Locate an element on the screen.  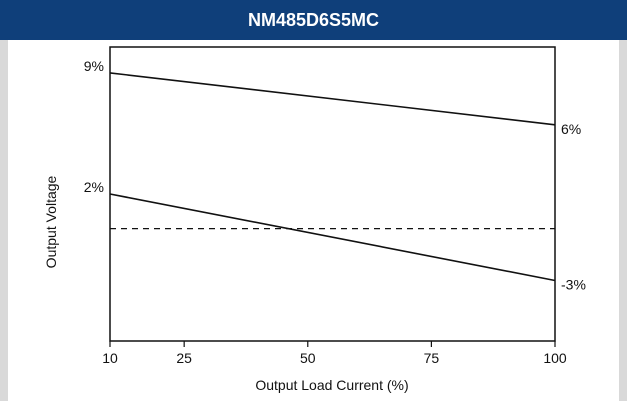
series-start-label: 2% is located at coordinates (94, 187).